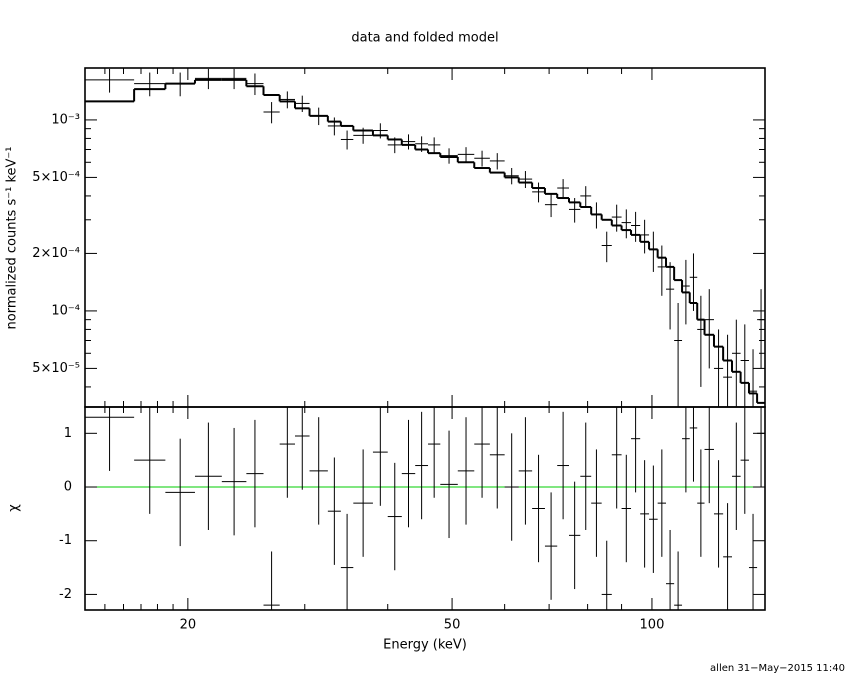 Image resolution: width=850 pixels, height=680 pixels. Describe the element at coordinates (65, 119) in the screenshot. I see `y-tick-label: 10⁻³` at that location.